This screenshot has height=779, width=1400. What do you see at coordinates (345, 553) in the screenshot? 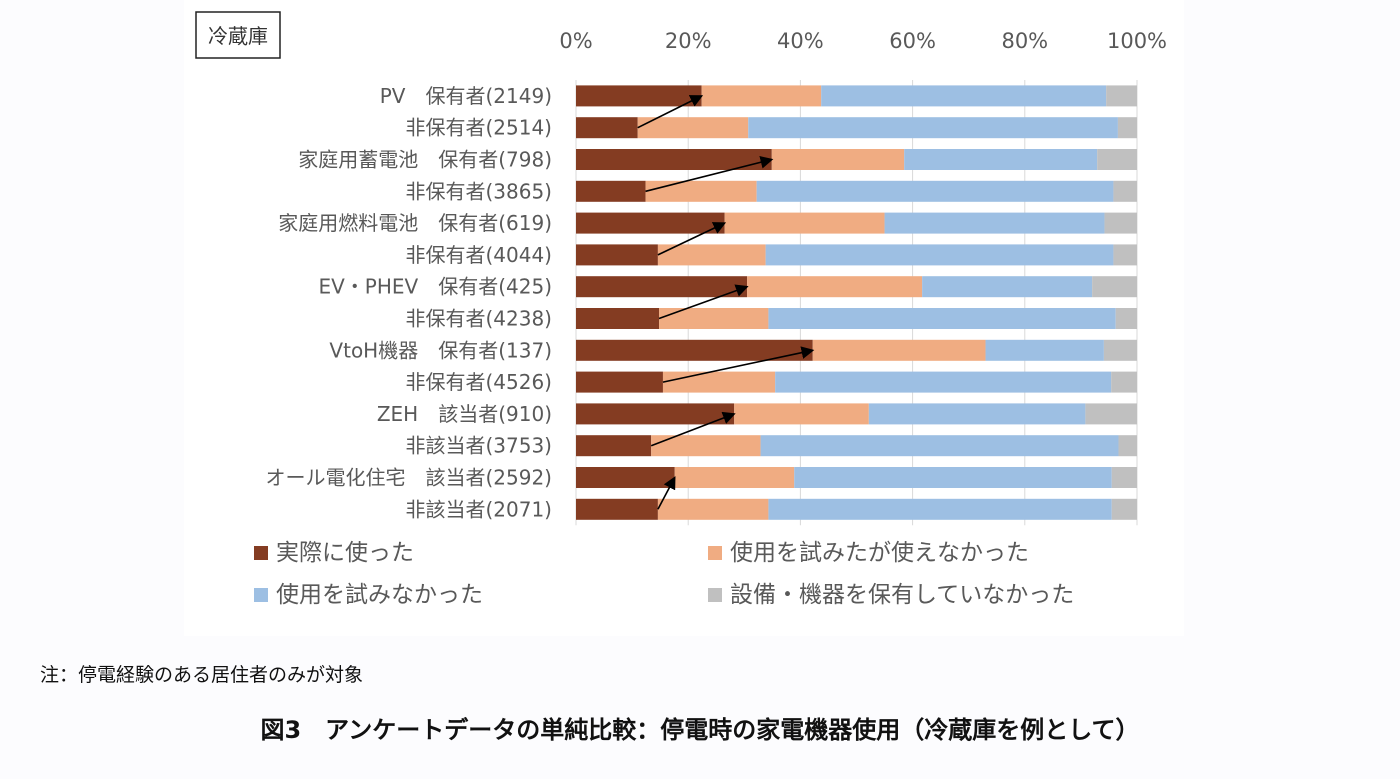
I see `legend-label: 実際に使った` at bounding box center [345, 553].